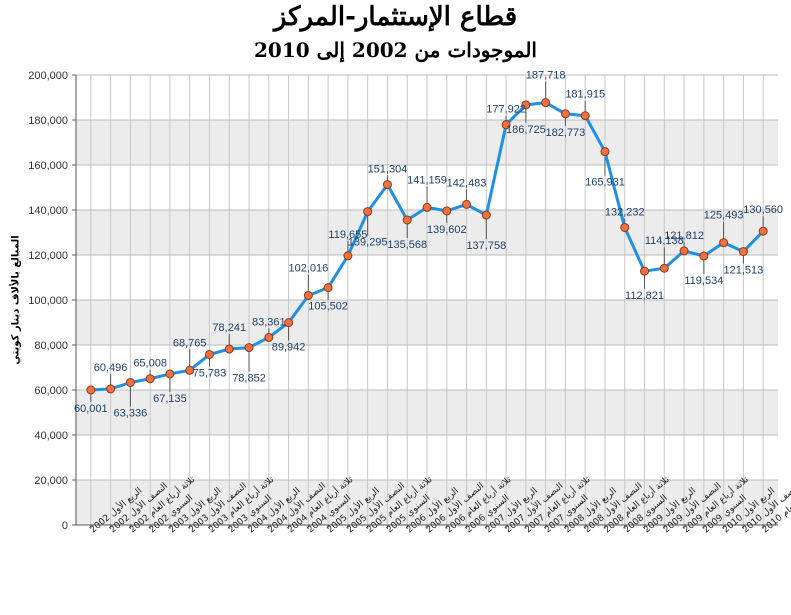 The height and width of the screenshot is (615, 791). I want to click on data-label: 121,812, so click(684, 236).